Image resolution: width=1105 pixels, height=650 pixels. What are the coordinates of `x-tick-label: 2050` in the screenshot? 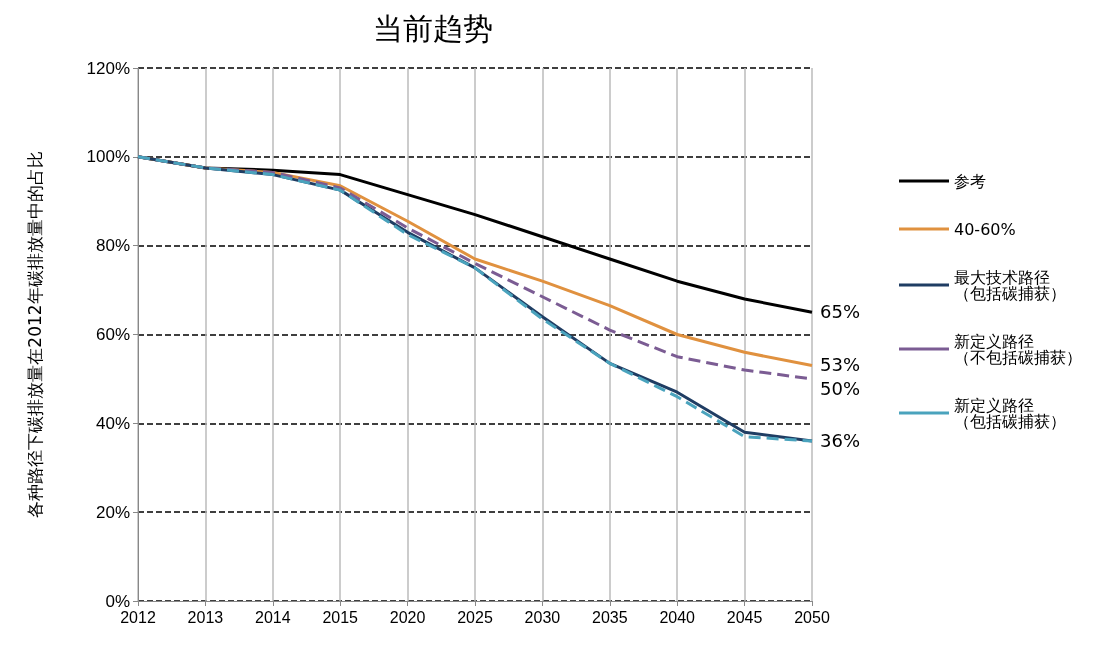 It's located at (812, 617).